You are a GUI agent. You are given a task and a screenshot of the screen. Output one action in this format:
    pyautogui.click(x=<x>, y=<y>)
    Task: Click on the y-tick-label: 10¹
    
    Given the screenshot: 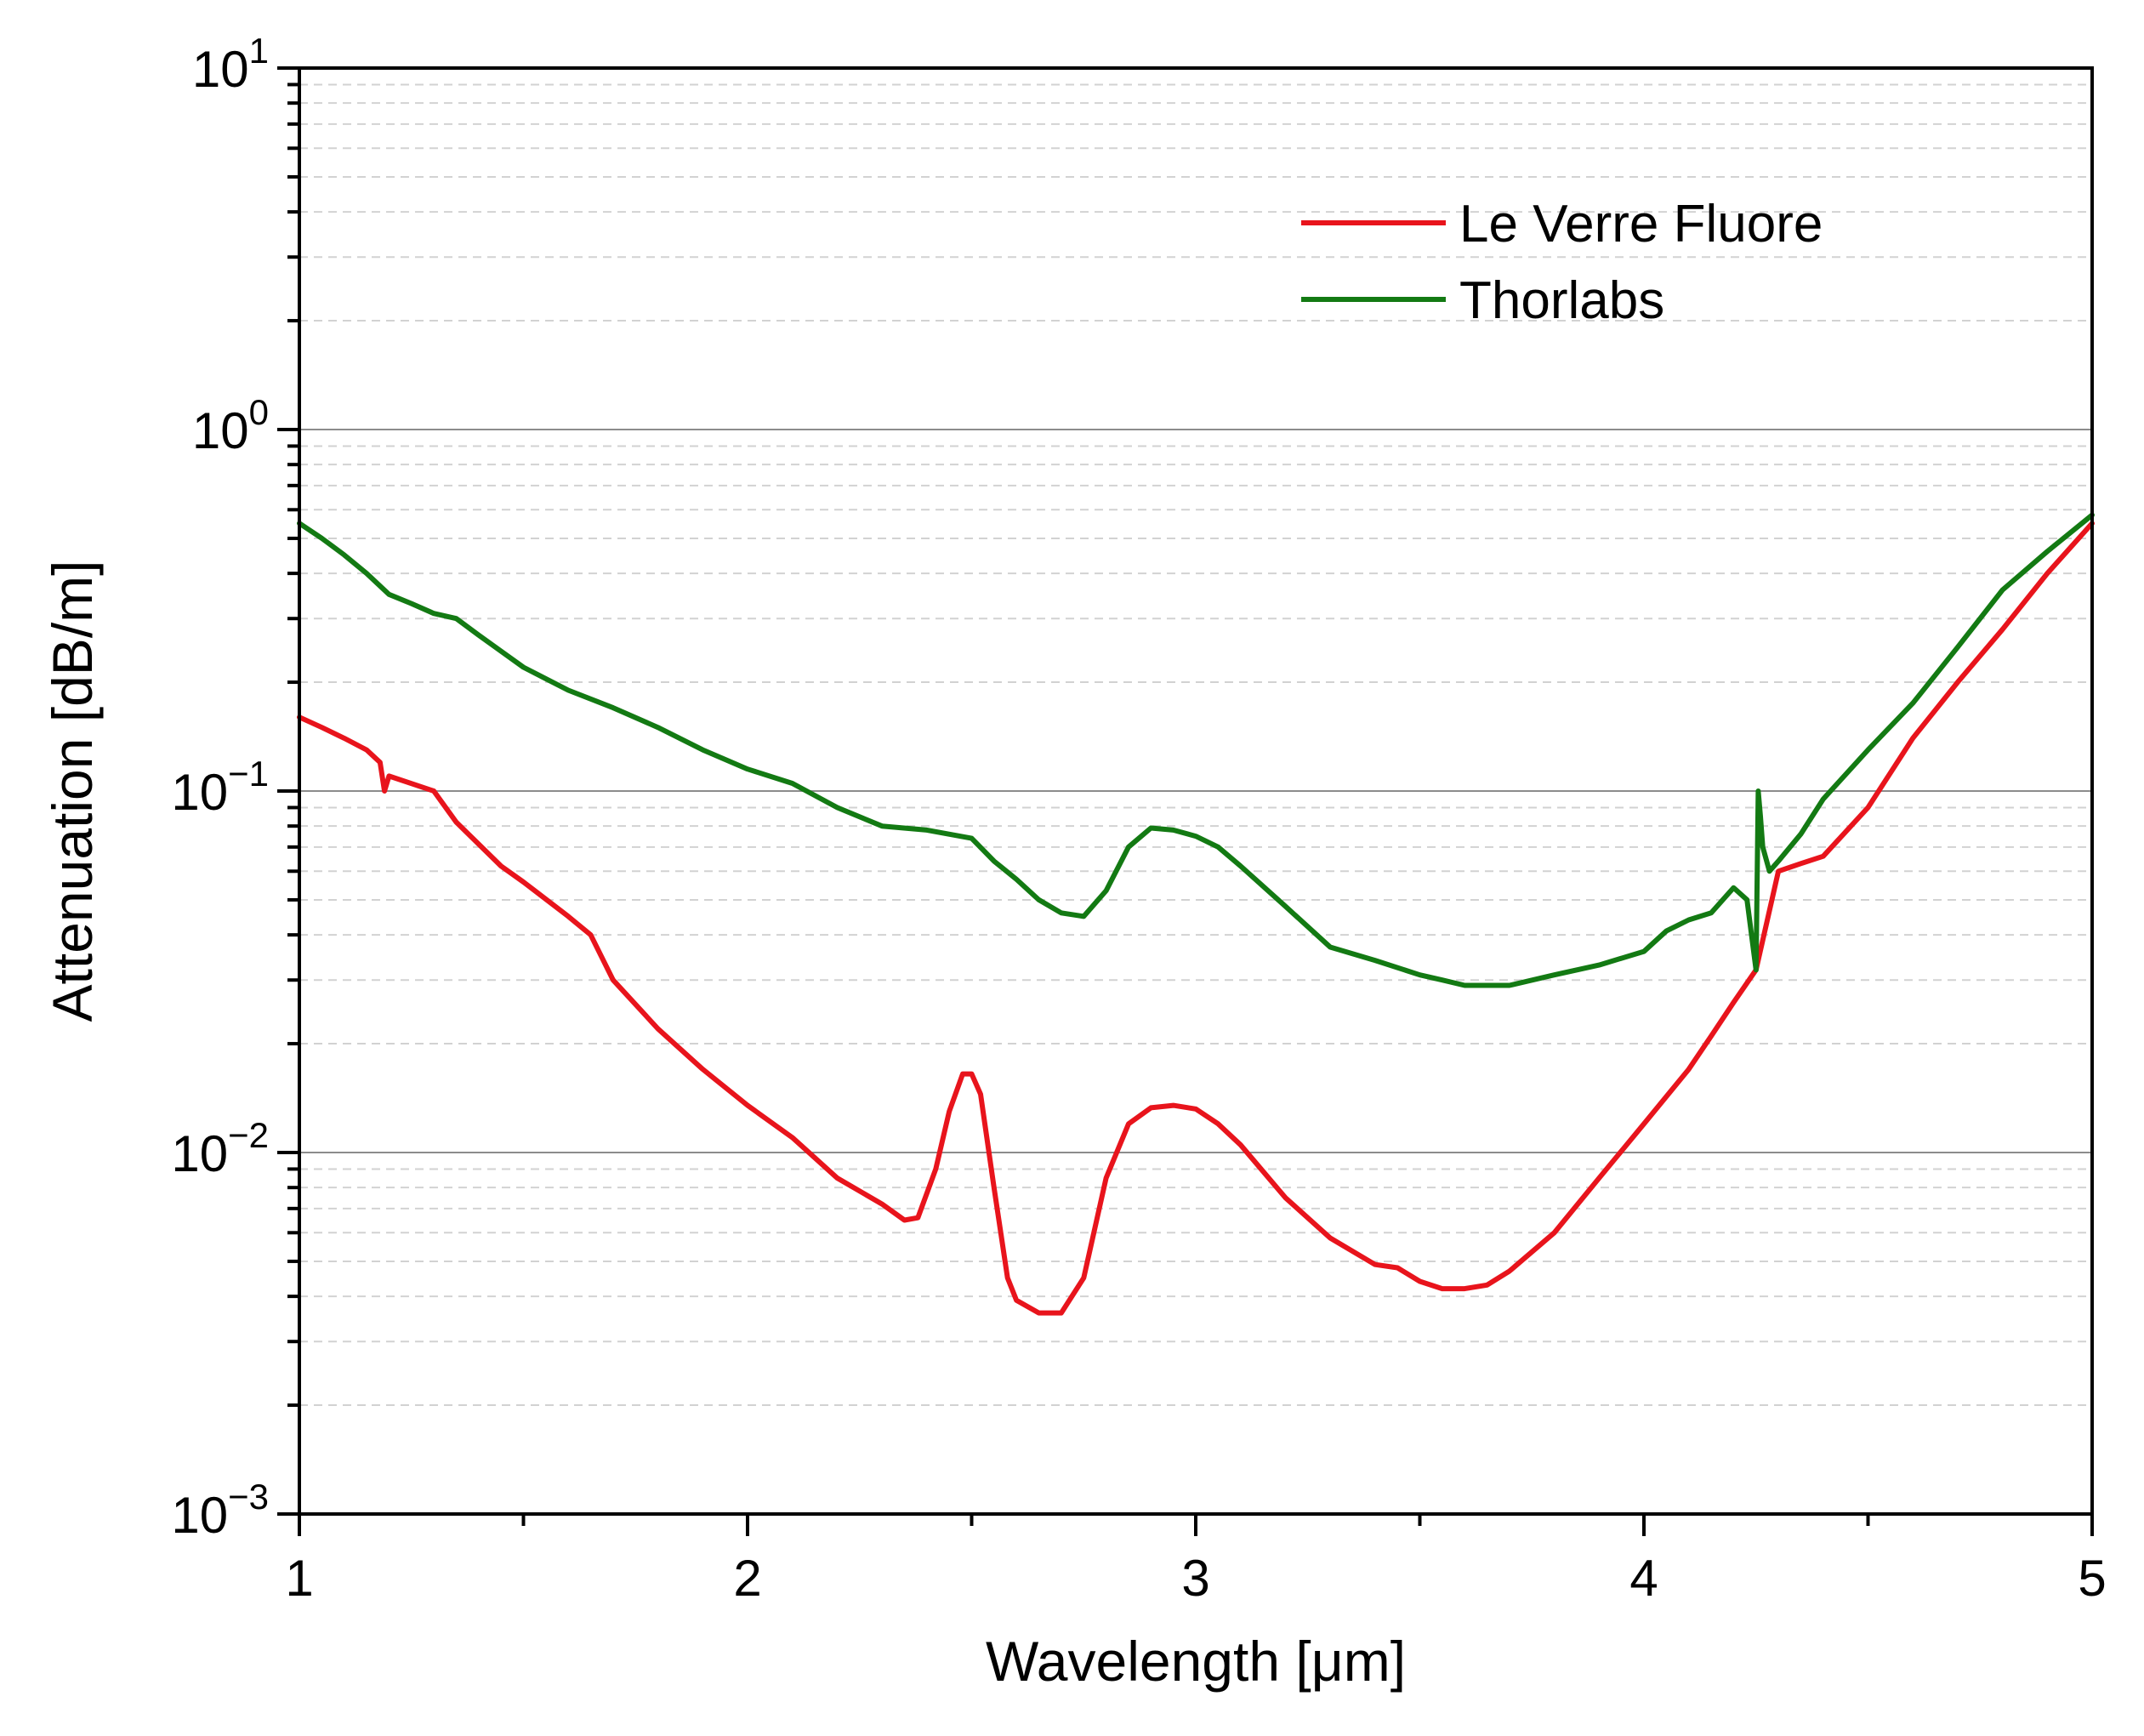 What is the action you would take?
    pyautogui.click(x=230, y=64)
    